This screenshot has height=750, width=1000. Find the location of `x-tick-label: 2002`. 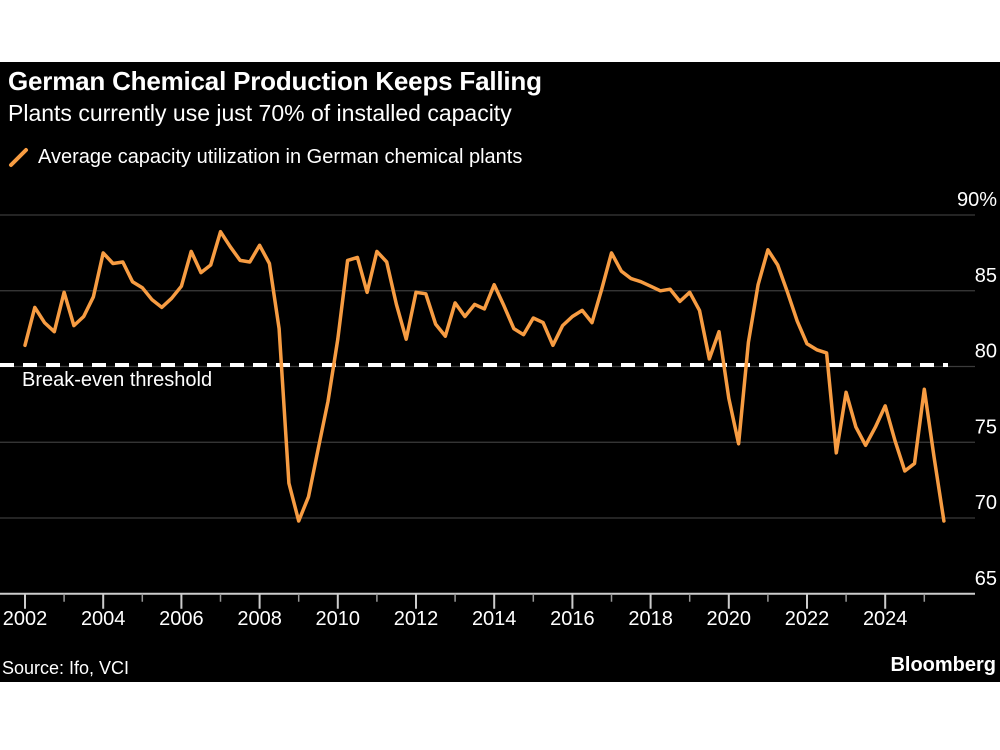

x-tick-label: 2002 is located at coordinates (25, 619).